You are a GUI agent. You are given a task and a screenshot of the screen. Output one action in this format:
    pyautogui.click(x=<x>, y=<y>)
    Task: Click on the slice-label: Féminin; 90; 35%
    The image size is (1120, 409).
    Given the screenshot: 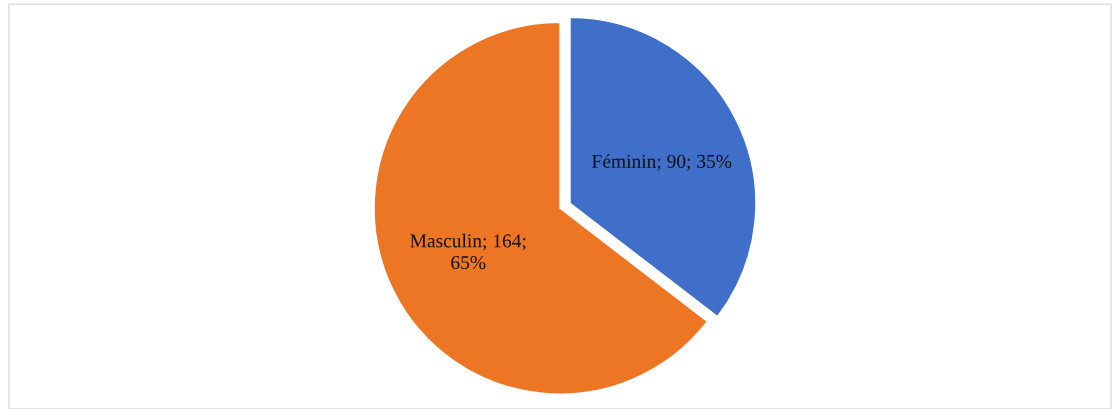 What is the action you would take?
    pyautogui.click(x=662, y=162)
    